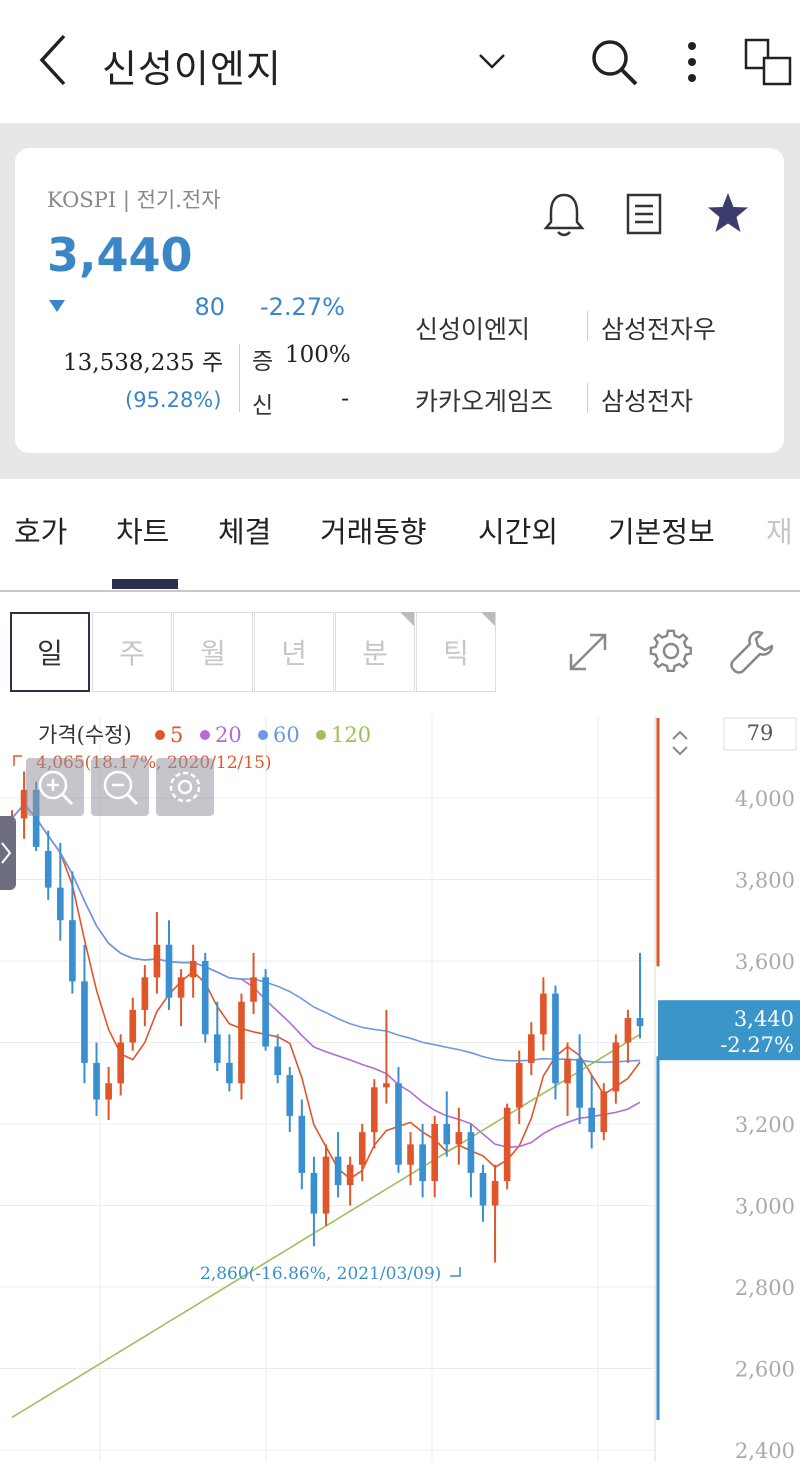  Describe the element at coordinates (765, 1450) in the screenshot. I see `y-tick-label: 2,400` at that location.